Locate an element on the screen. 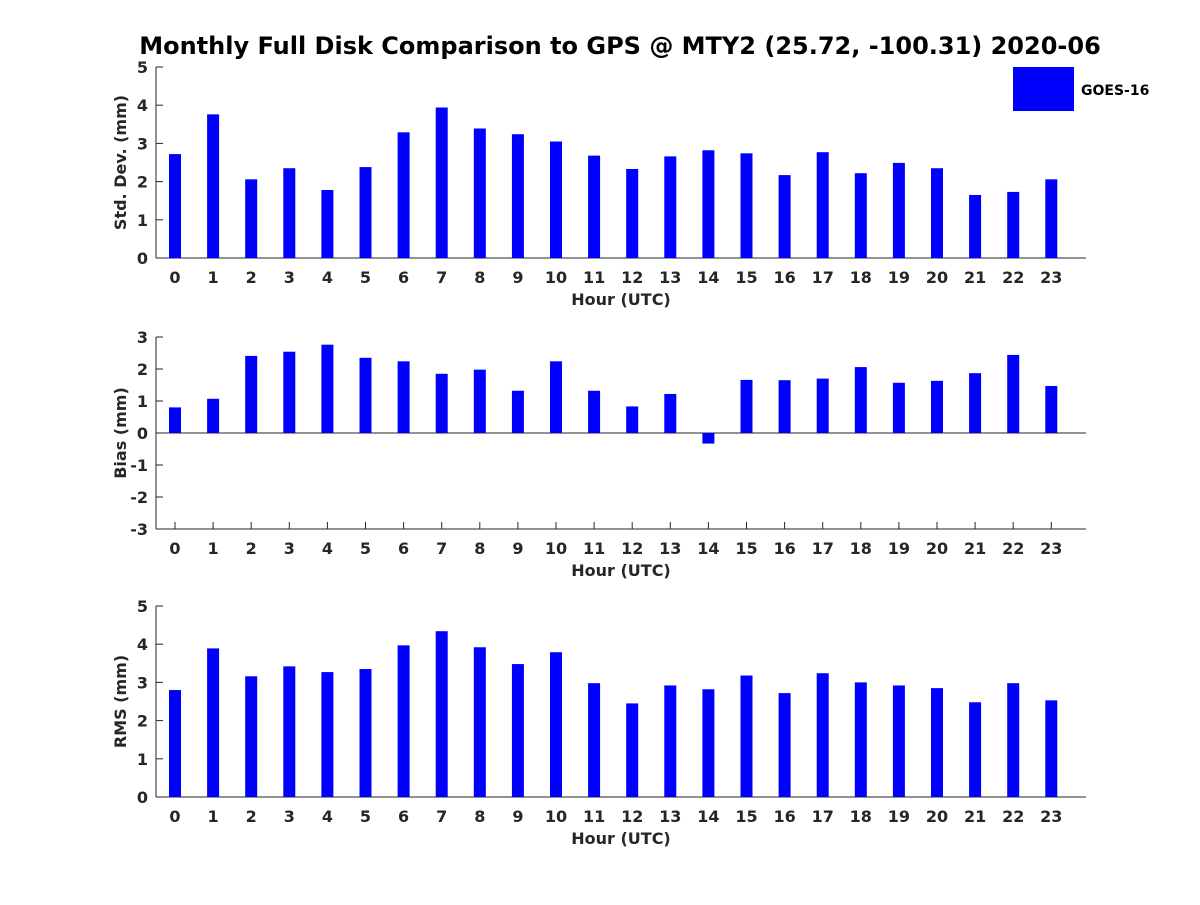 Image resolution: width=1200 pixels, height=905 pixels. std-x-tick-label: 11 is located at coordinates (594, 277).